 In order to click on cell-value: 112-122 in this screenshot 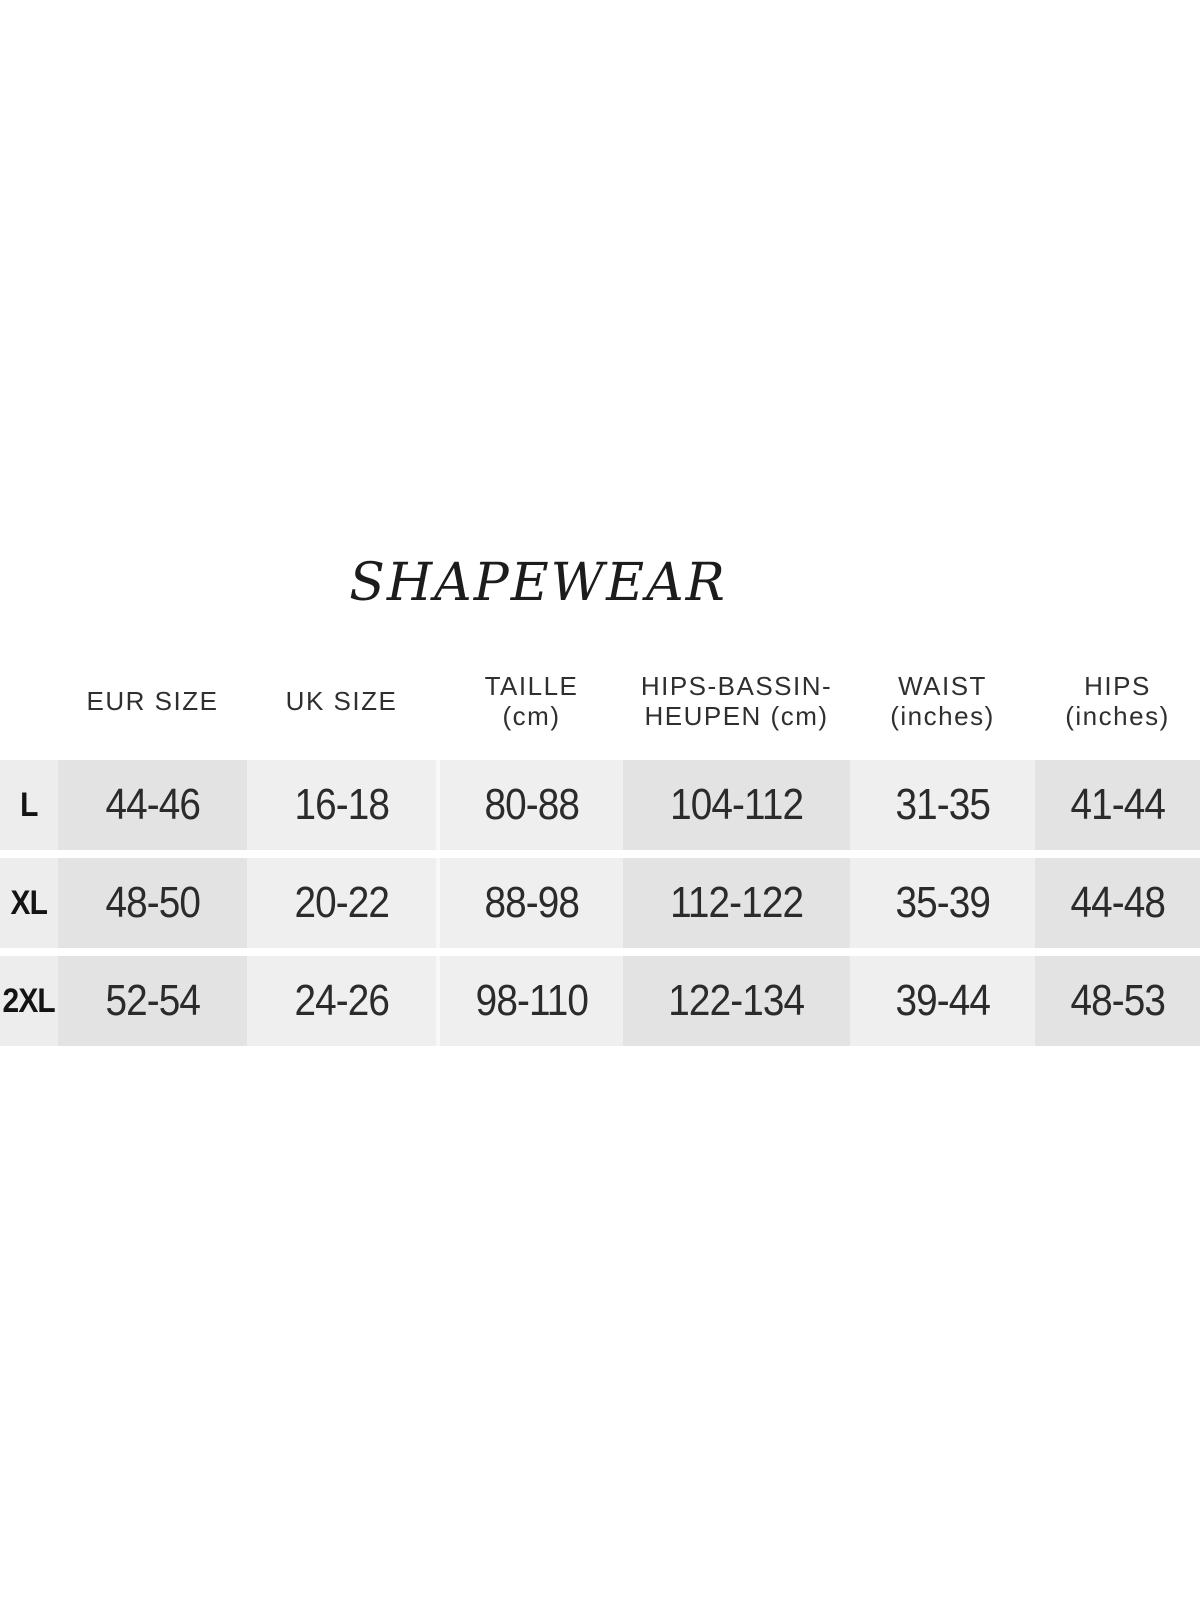, I will do `click(736, 902)`.